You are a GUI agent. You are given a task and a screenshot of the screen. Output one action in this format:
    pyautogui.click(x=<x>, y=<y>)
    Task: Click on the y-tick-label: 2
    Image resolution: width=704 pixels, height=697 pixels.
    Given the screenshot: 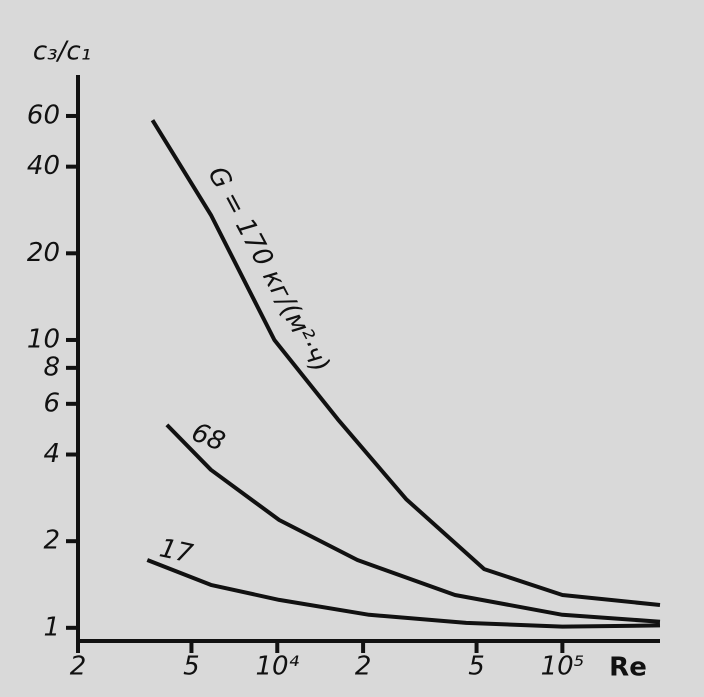 What is the action you would take?
    pyautogui.click(x=51, y=541)
    